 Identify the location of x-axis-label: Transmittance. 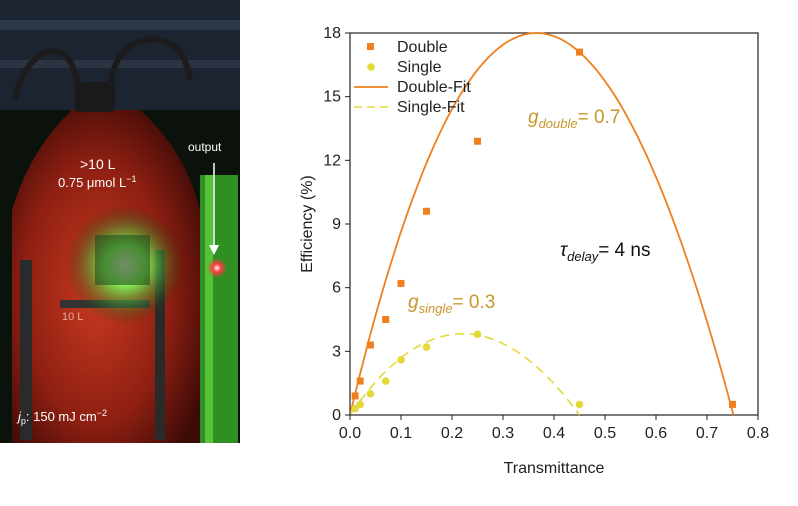
(554, 468).